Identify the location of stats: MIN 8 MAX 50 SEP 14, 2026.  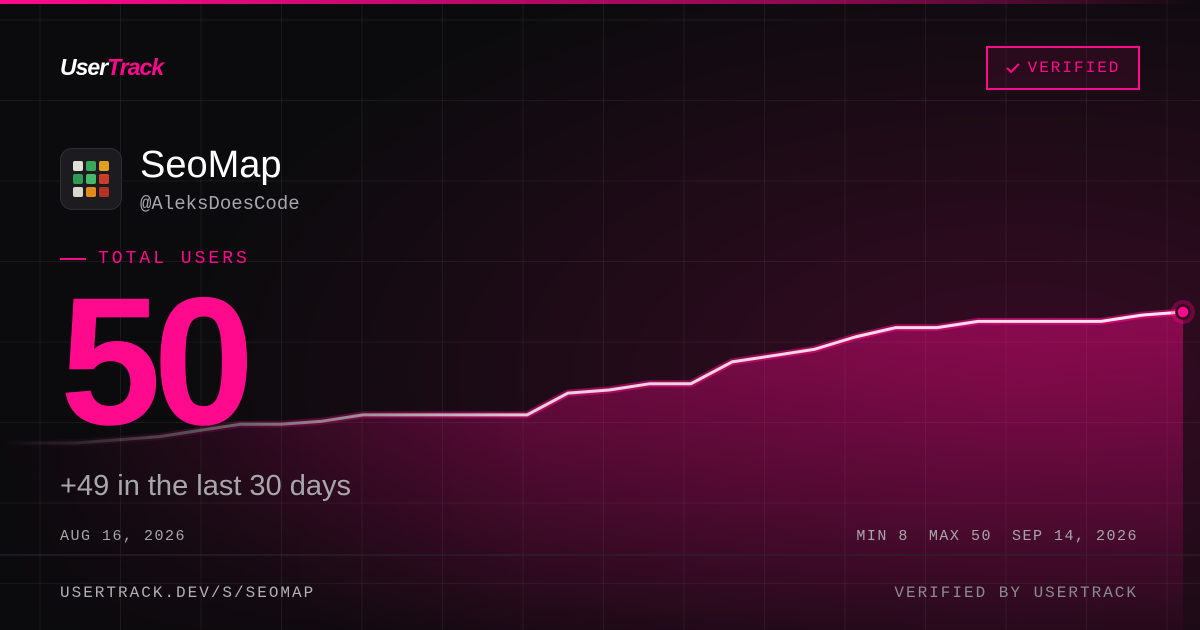
(997, 536).